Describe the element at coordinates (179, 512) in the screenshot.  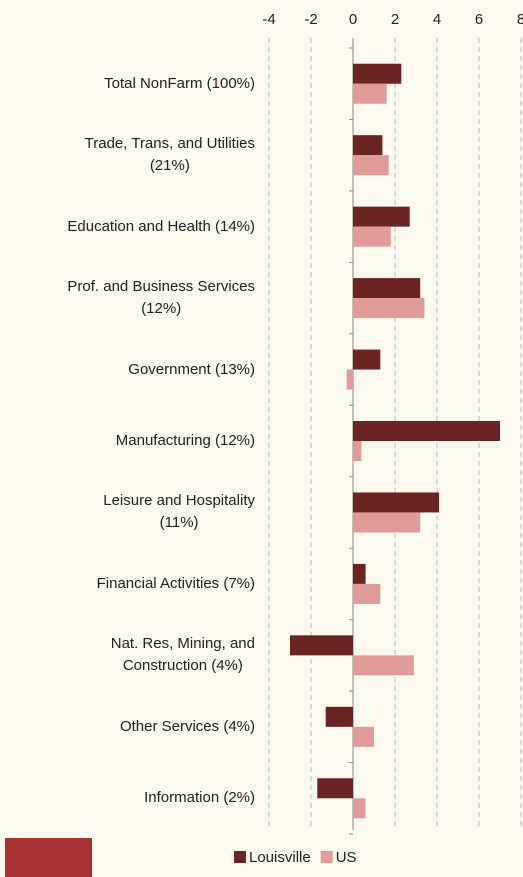
I see `y-tick-label: Leisure and Hospitality (11%)` at that location.